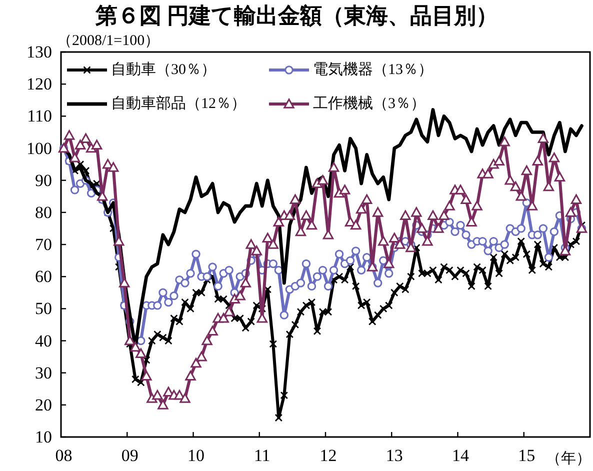  I want to click on chart-title: 第６図 円建て輸出金額（東海、品目別）, so click(296, 15).